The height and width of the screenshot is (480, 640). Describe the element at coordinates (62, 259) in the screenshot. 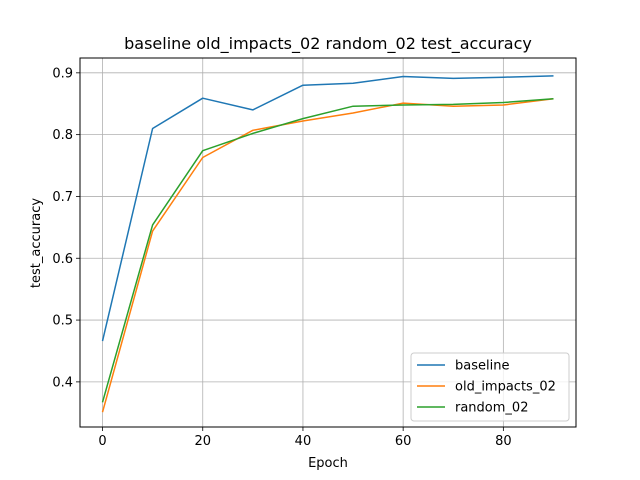

I see `y-tick-label: 0.6` at that location.